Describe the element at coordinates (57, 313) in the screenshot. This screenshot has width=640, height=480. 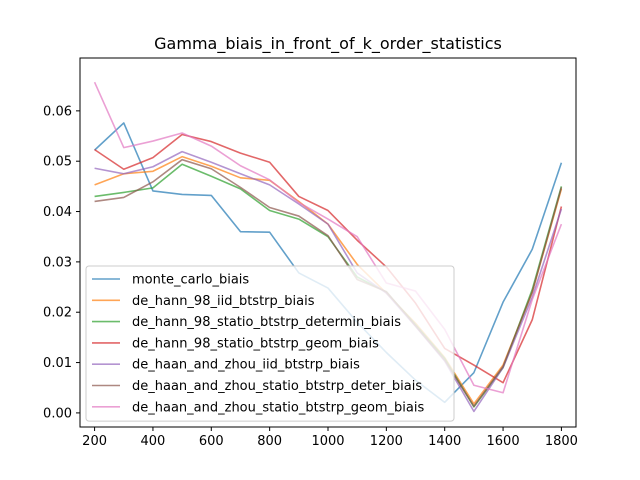
I see `y-tick-label: 0.02` at that location.